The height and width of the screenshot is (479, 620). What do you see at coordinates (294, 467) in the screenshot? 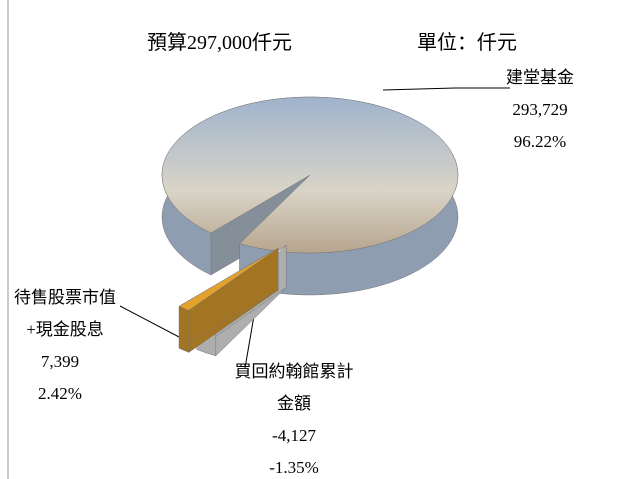
I see `percent-label: -1.35%` at bounding box center [294, 467].